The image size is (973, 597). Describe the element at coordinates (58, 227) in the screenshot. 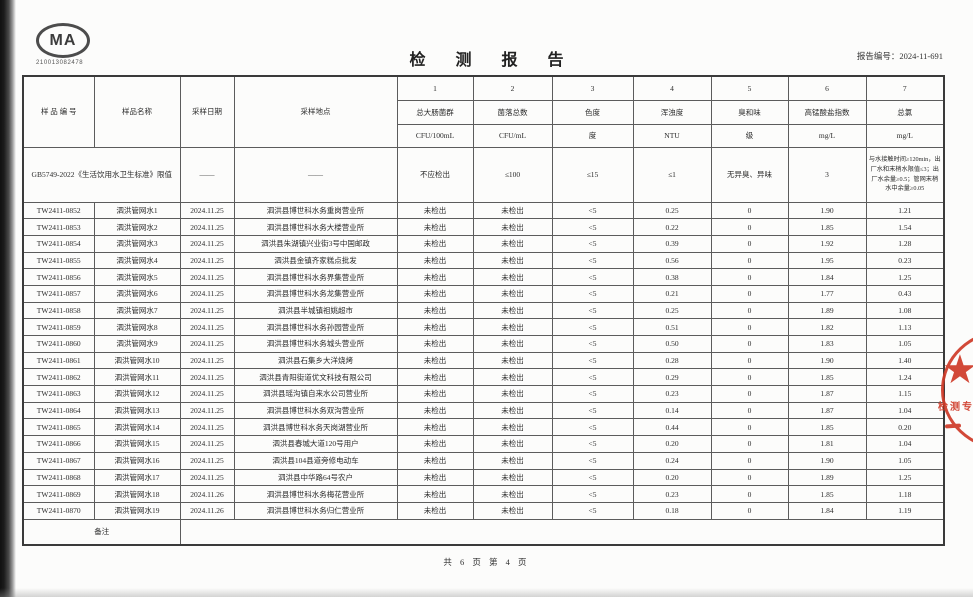

I see `sample-id-cell: TW2411-0853` at that location.